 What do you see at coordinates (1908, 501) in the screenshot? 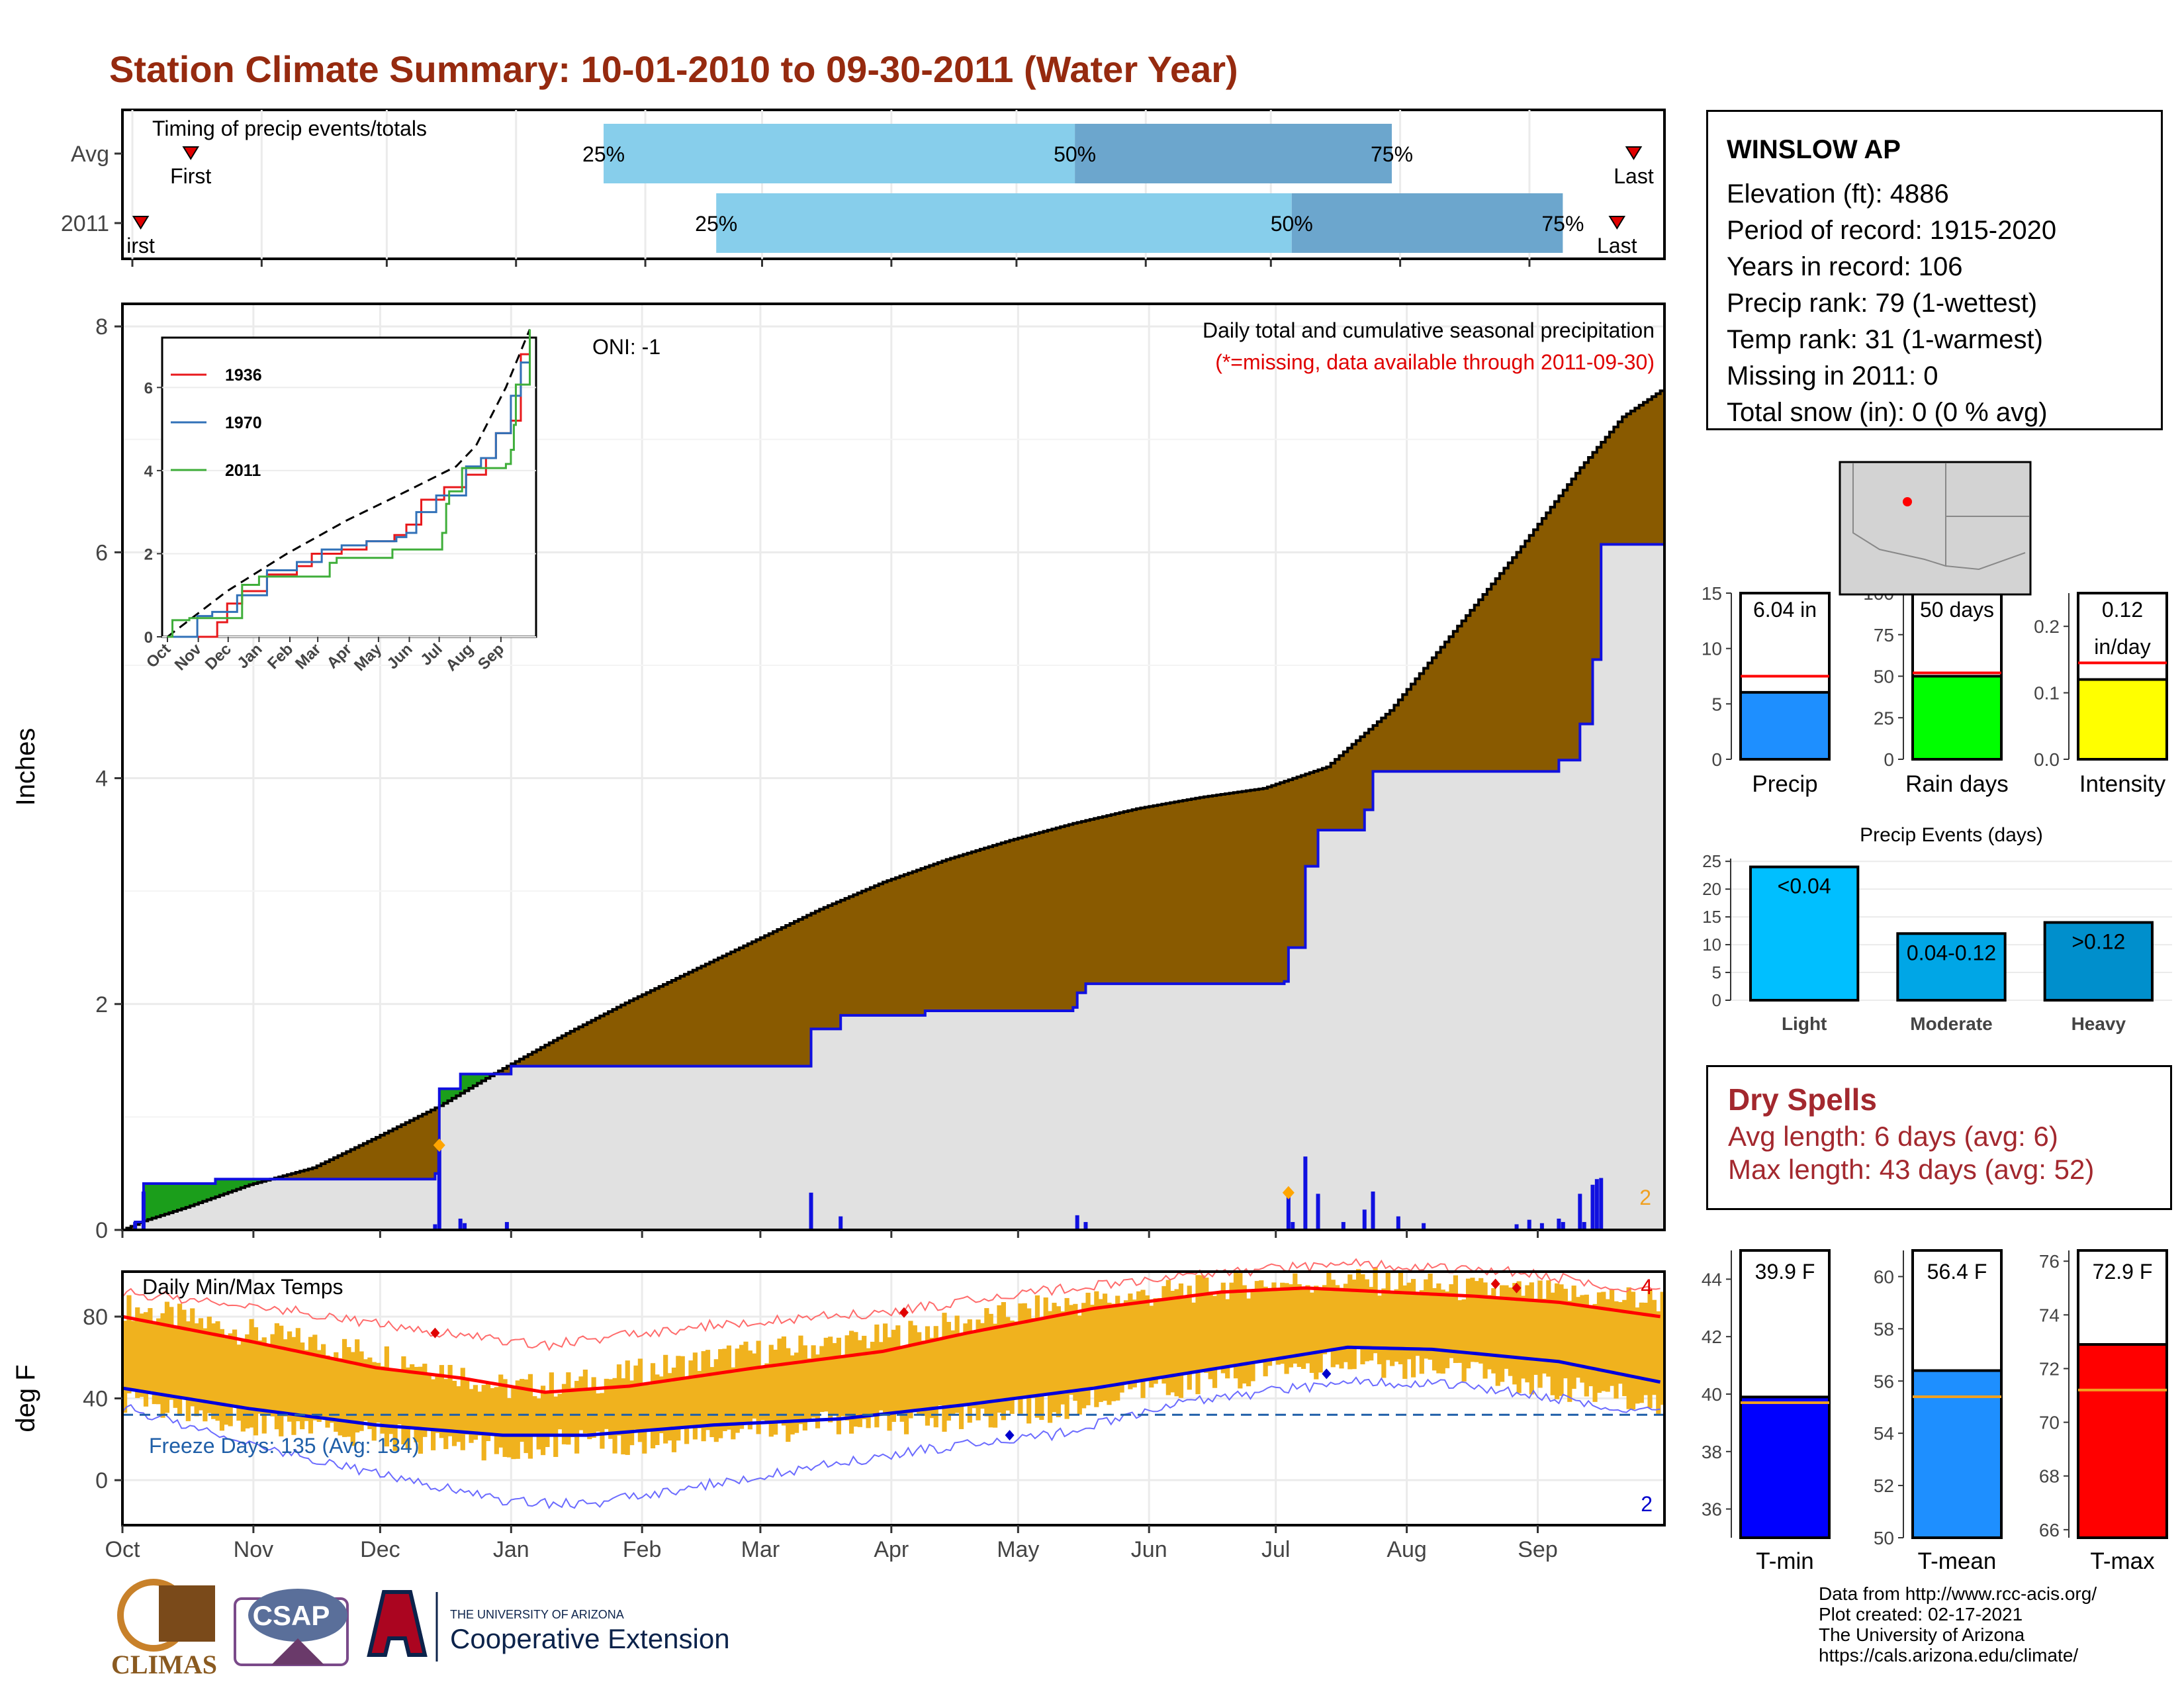
I see `station-location-marker` at bounding box center [1908, 501].